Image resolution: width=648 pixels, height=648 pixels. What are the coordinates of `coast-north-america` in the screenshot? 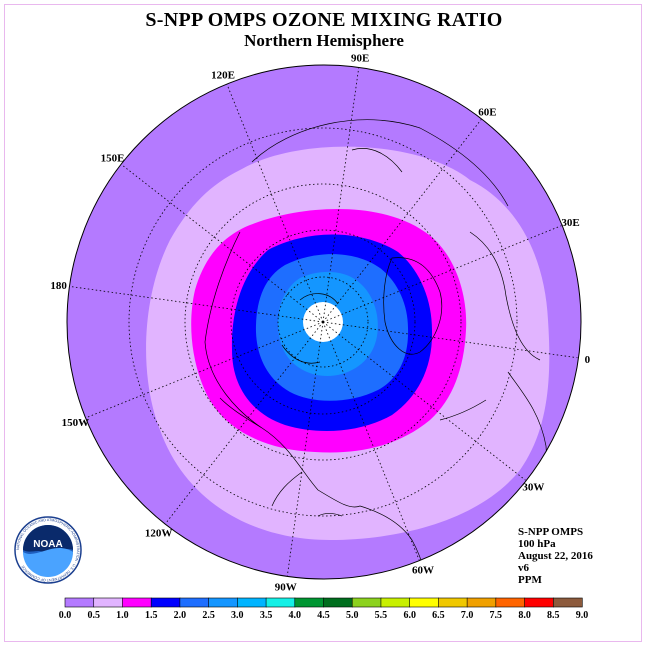 It's located at (282, 369).